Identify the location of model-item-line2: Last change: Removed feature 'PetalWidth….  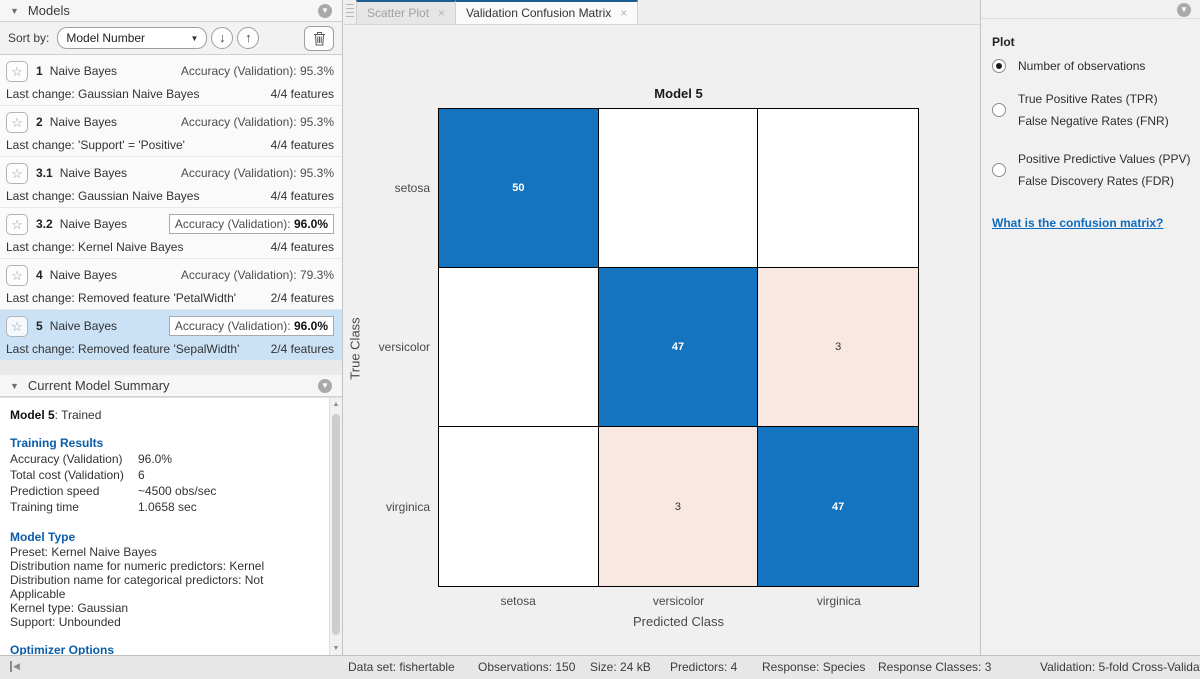
(170, 298).